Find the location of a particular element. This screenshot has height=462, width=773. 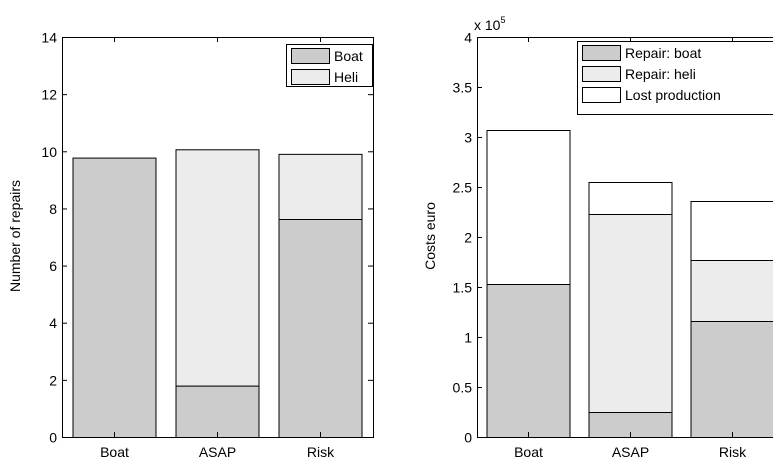

bar-repair-heli-risk is located at coordinates (731, 291).